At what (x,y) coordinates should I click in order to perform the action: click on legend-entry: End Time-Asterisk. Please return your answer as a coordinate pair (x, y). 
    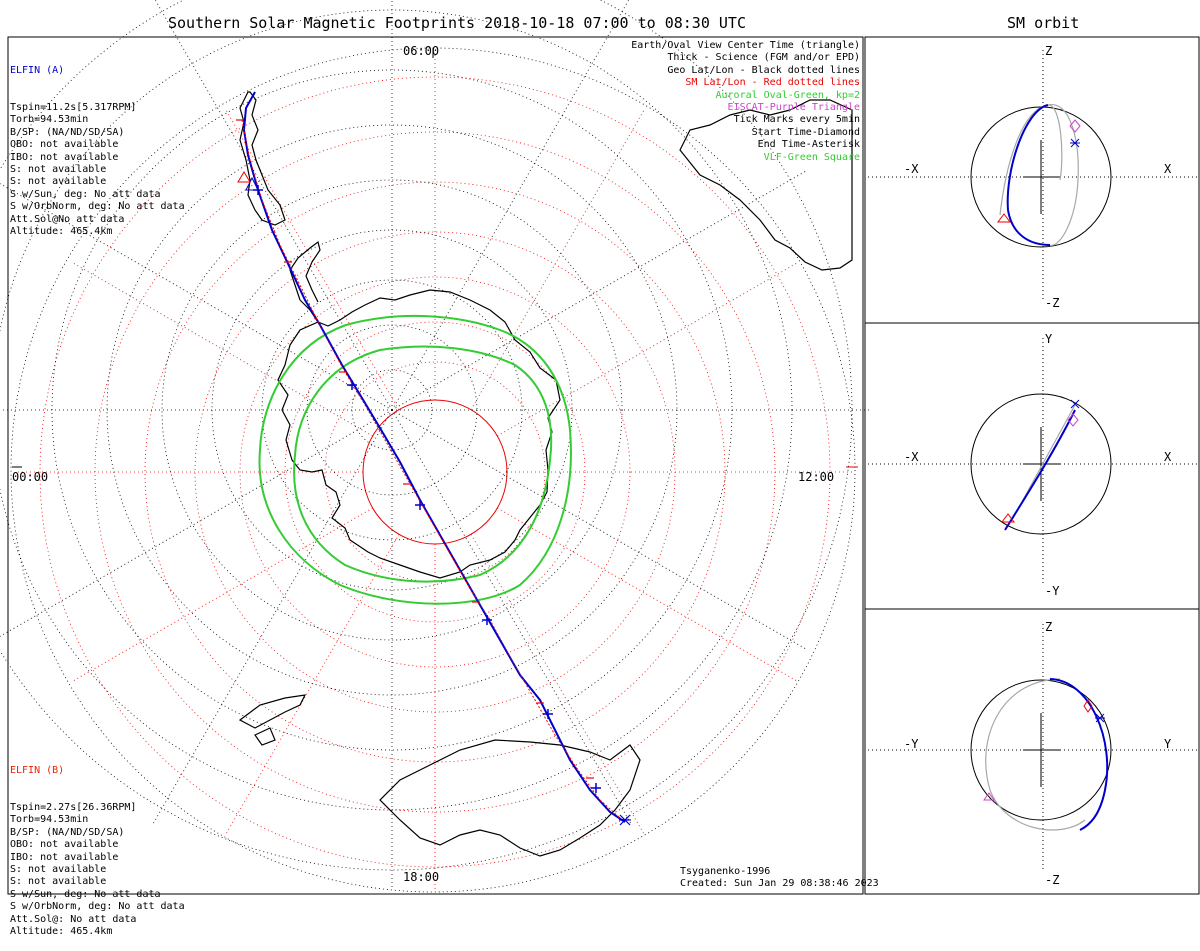
    Looking at the image, I should click on (808, 145).